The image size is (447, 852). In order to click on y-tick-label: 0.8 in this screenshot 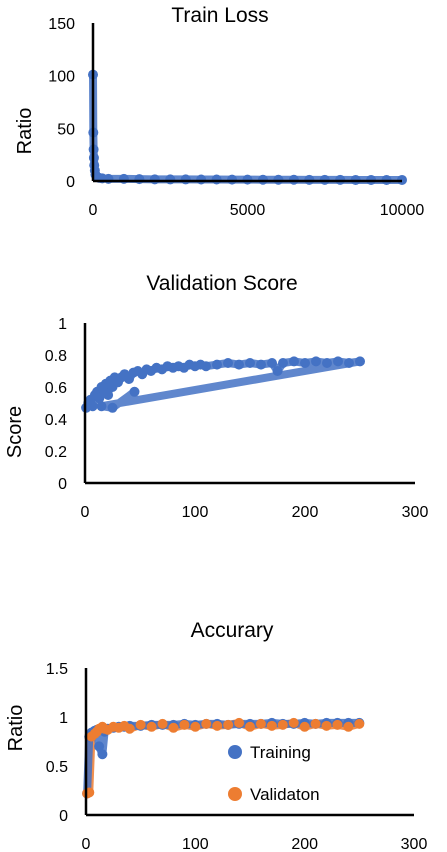, I will do `click(56, 356)`.